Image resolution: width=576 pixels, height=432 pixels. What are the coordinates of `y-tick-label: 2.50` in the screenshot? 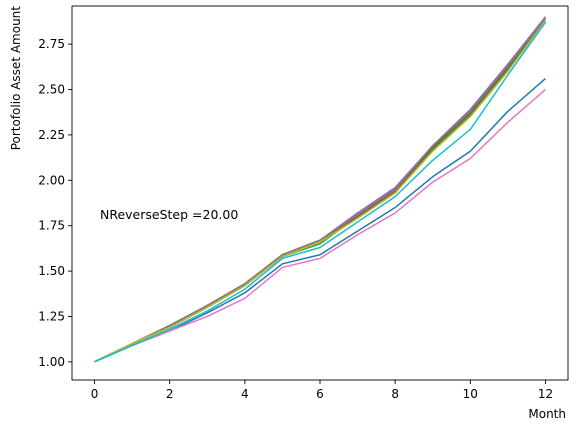 It's located at (51, 90).